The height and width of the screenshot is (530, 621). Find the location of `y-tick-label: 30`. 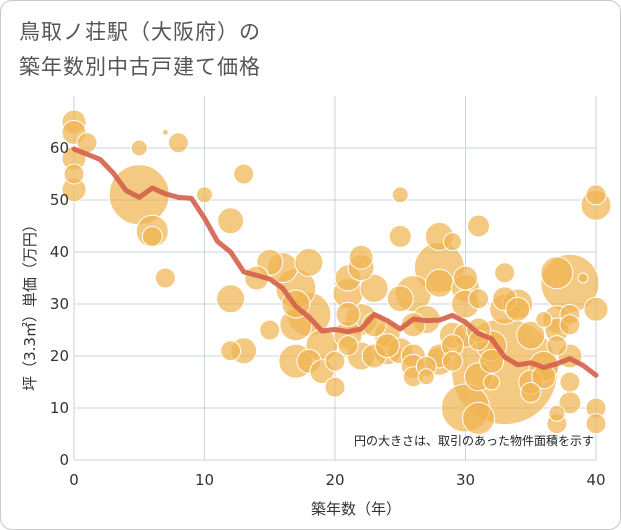

y-tick-label: 30 is located at coordinates (59, 304).